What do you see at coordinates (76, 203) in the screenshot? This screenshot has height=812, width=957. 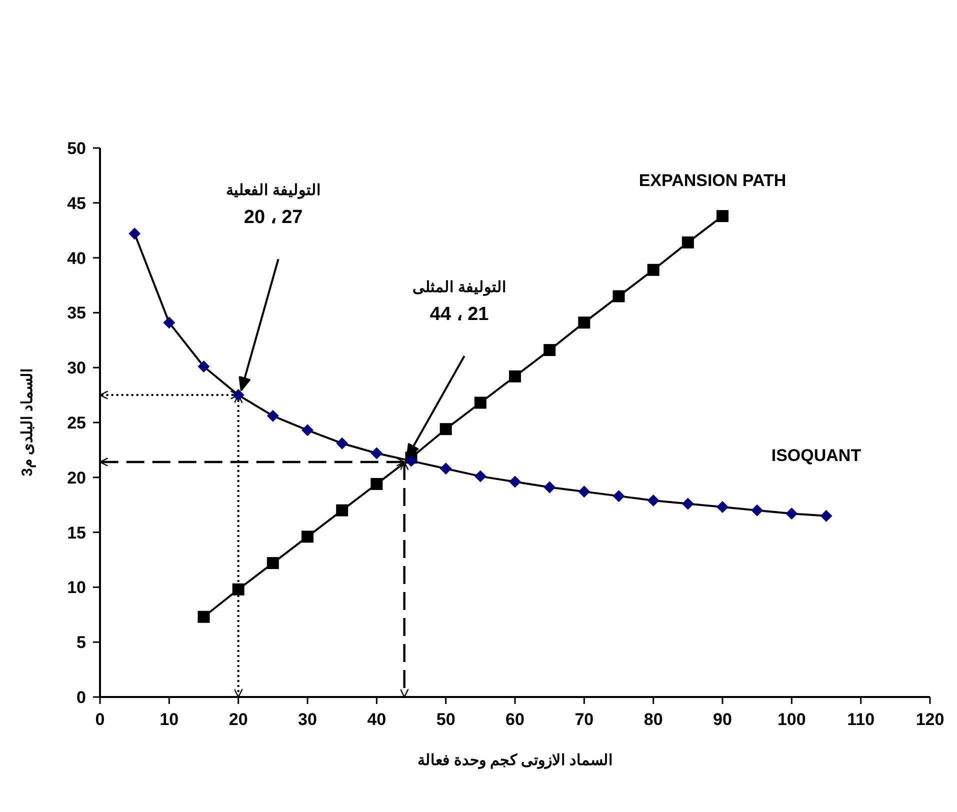 I see `y-tick-label: 45` at bounding box center [76, 203].